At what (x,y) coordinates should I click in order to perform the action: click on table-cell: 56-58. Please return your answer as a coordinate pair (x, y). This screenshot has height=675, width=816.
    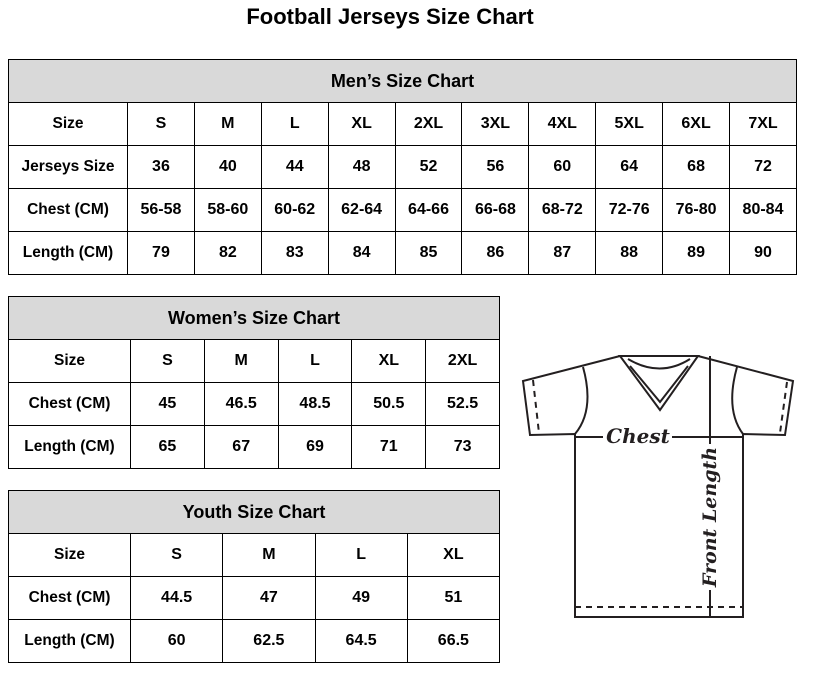
    Looking at the image, I should click on (161, 210).